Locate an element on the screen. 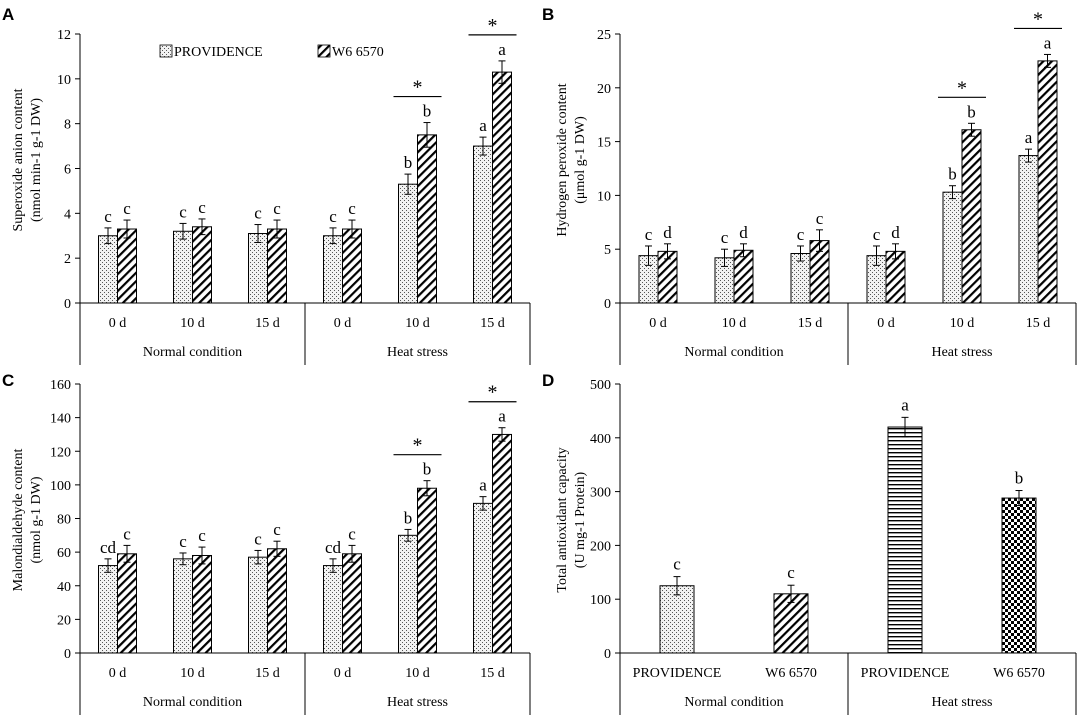 This screenshot has width=1084, height=719. y-axis-title-c-line1: Malondialdehyde content is located at coordinates (18, 520).